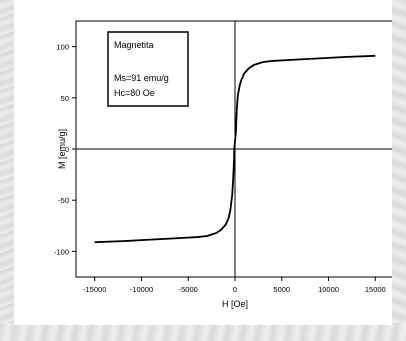 This screenshot has height=341, width=406. I want to click on background-texture-bottom, so click(203, 332).